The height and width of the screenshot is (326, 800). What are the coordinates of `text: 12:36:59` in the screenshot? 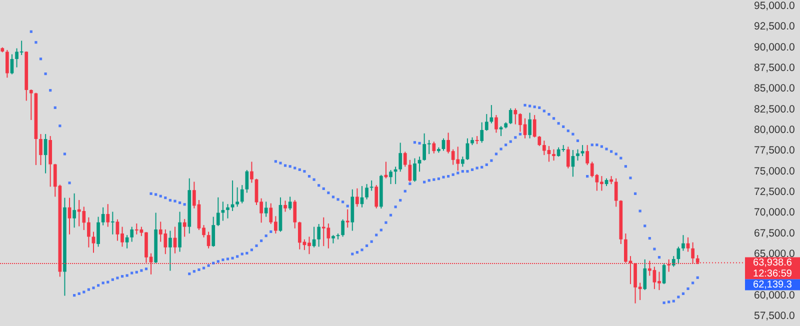 It's located at (772, 274).